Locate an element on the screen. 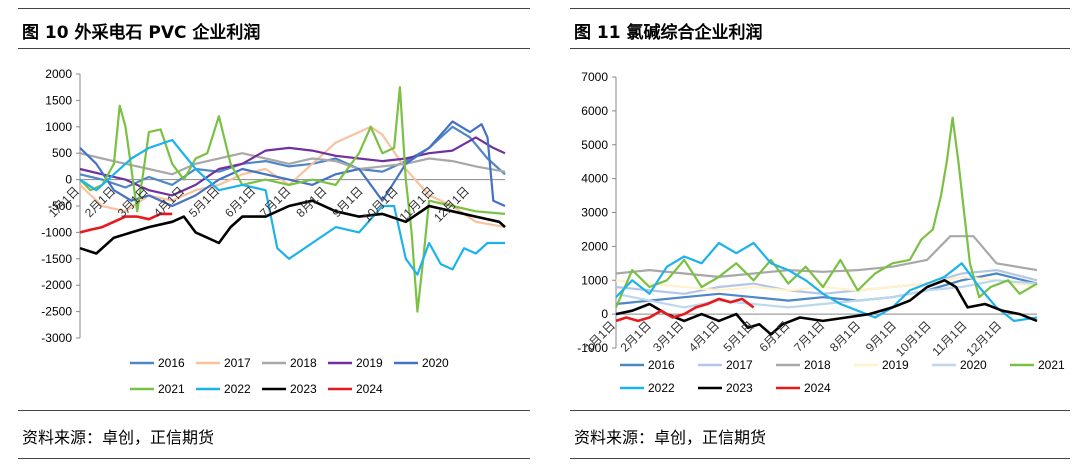  chart-title: 图 10 外采电石 PVC 企业利润 is located at coordinates (141, 33).